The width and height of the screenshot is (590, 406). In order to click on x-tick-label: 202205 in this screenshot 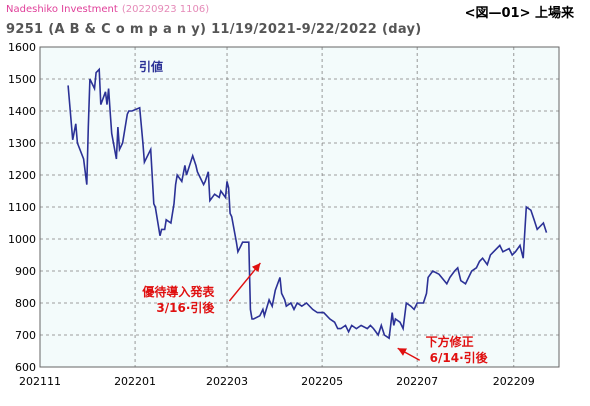, I will do `click(322, 381)`.